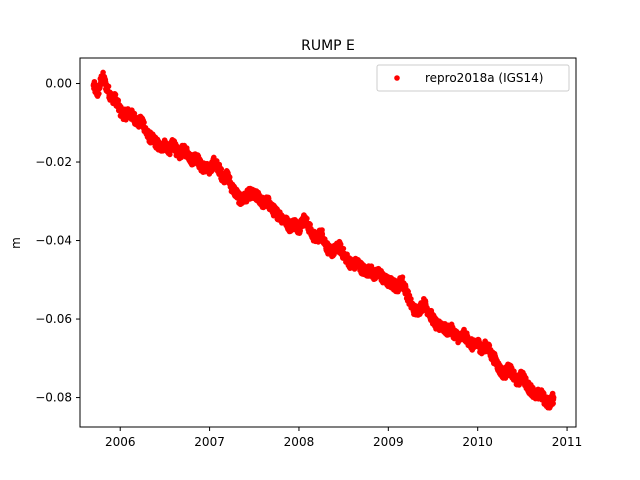  Describe the element at coordinates (343, 438) in the screenshot. I see `x-axis: 2006 2007 2008 2009 2010 2011` at that location.